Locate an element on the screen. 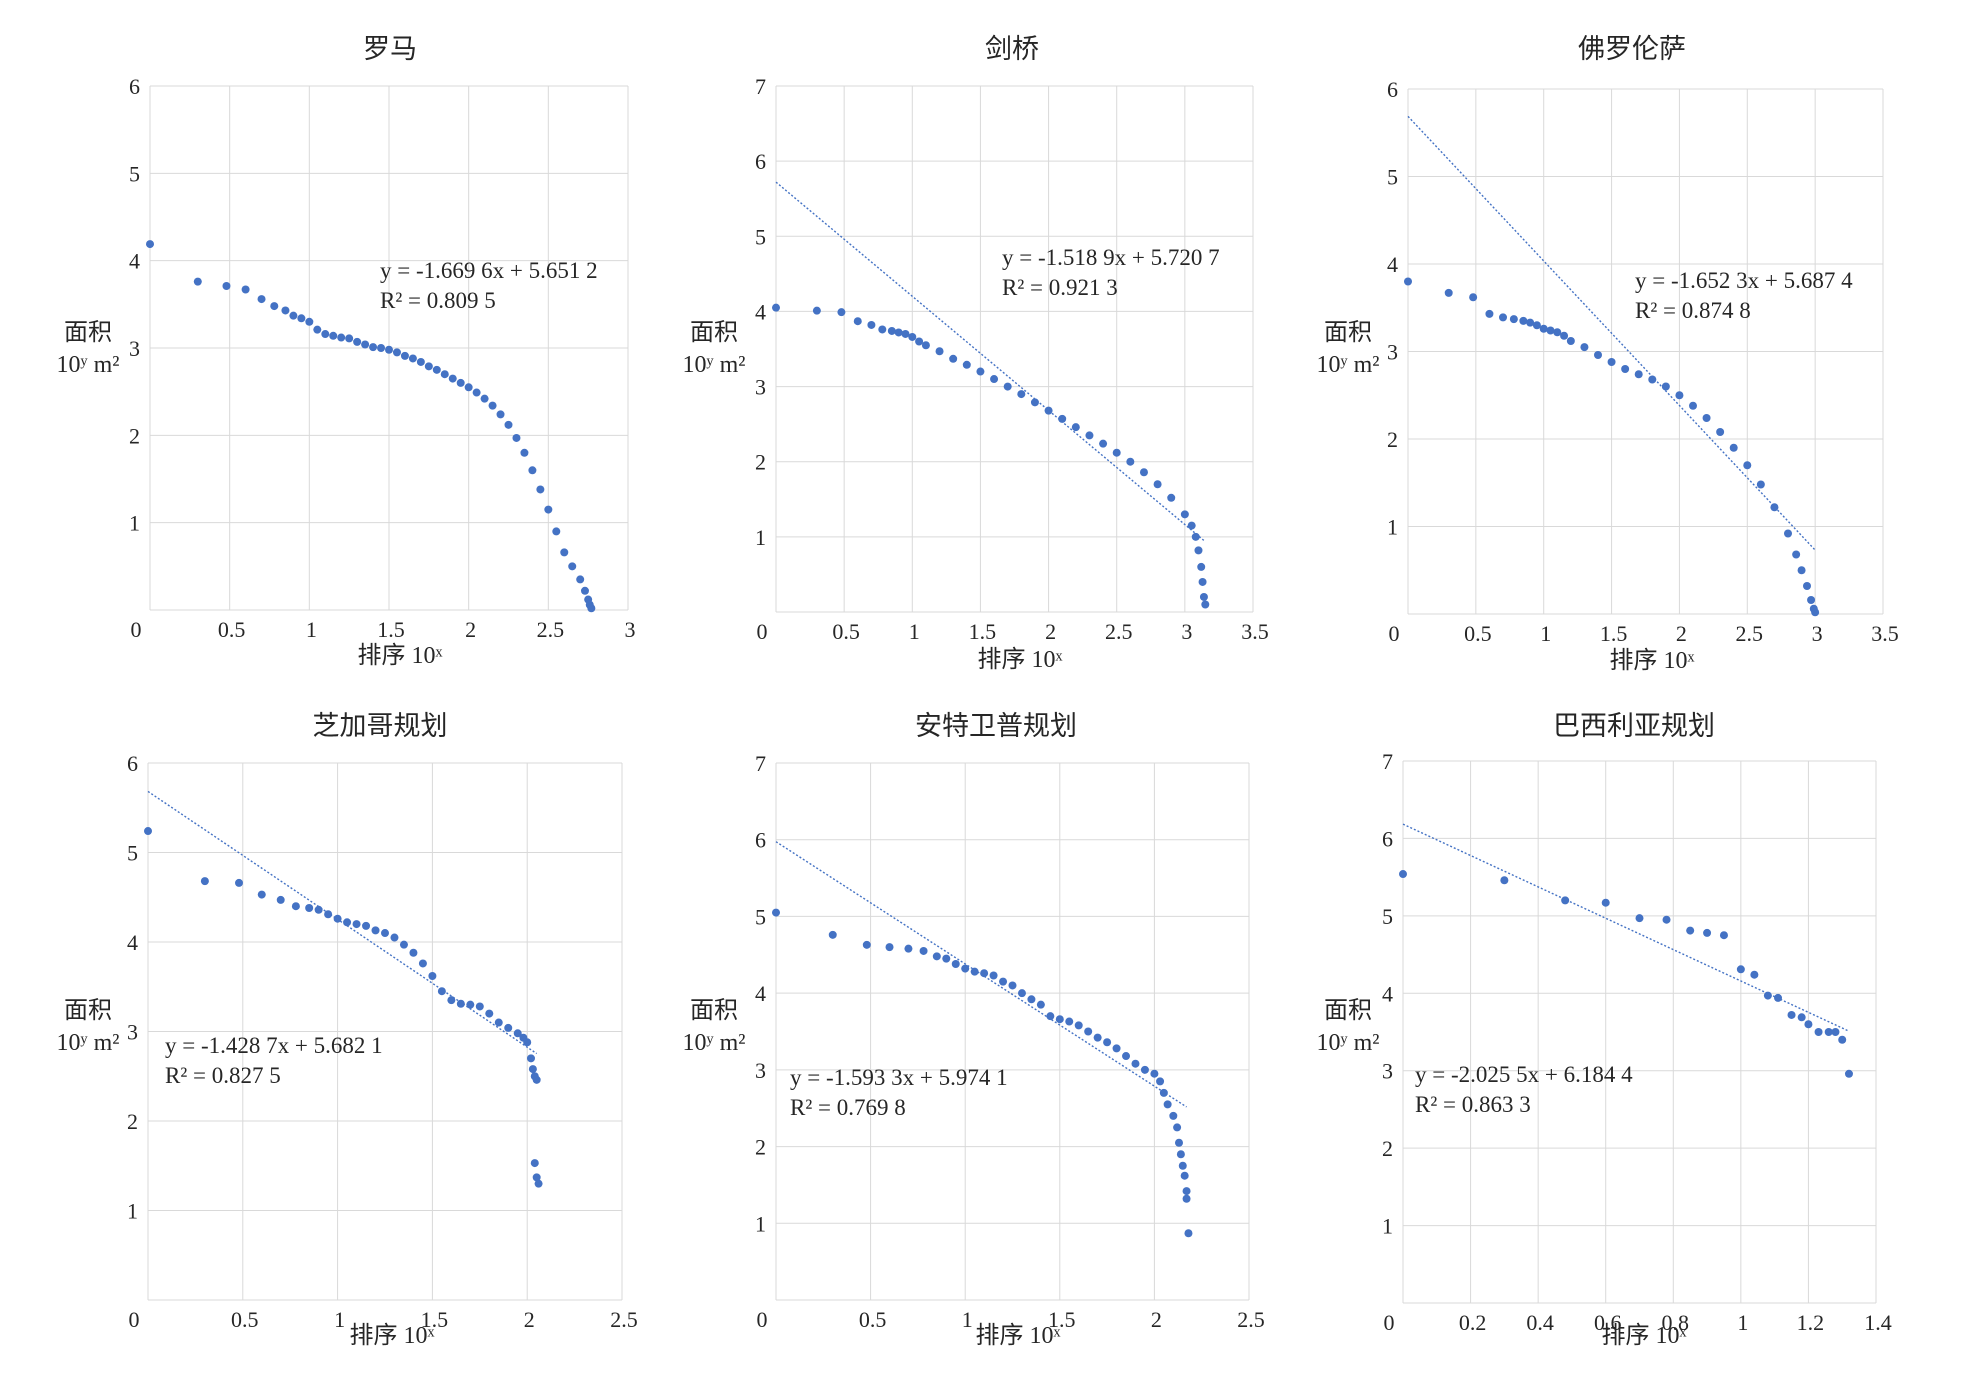 The height and width of the screenshot is (1375, 1973). chart-title: 芝加哥规划 is located at coordinates (380, 726).